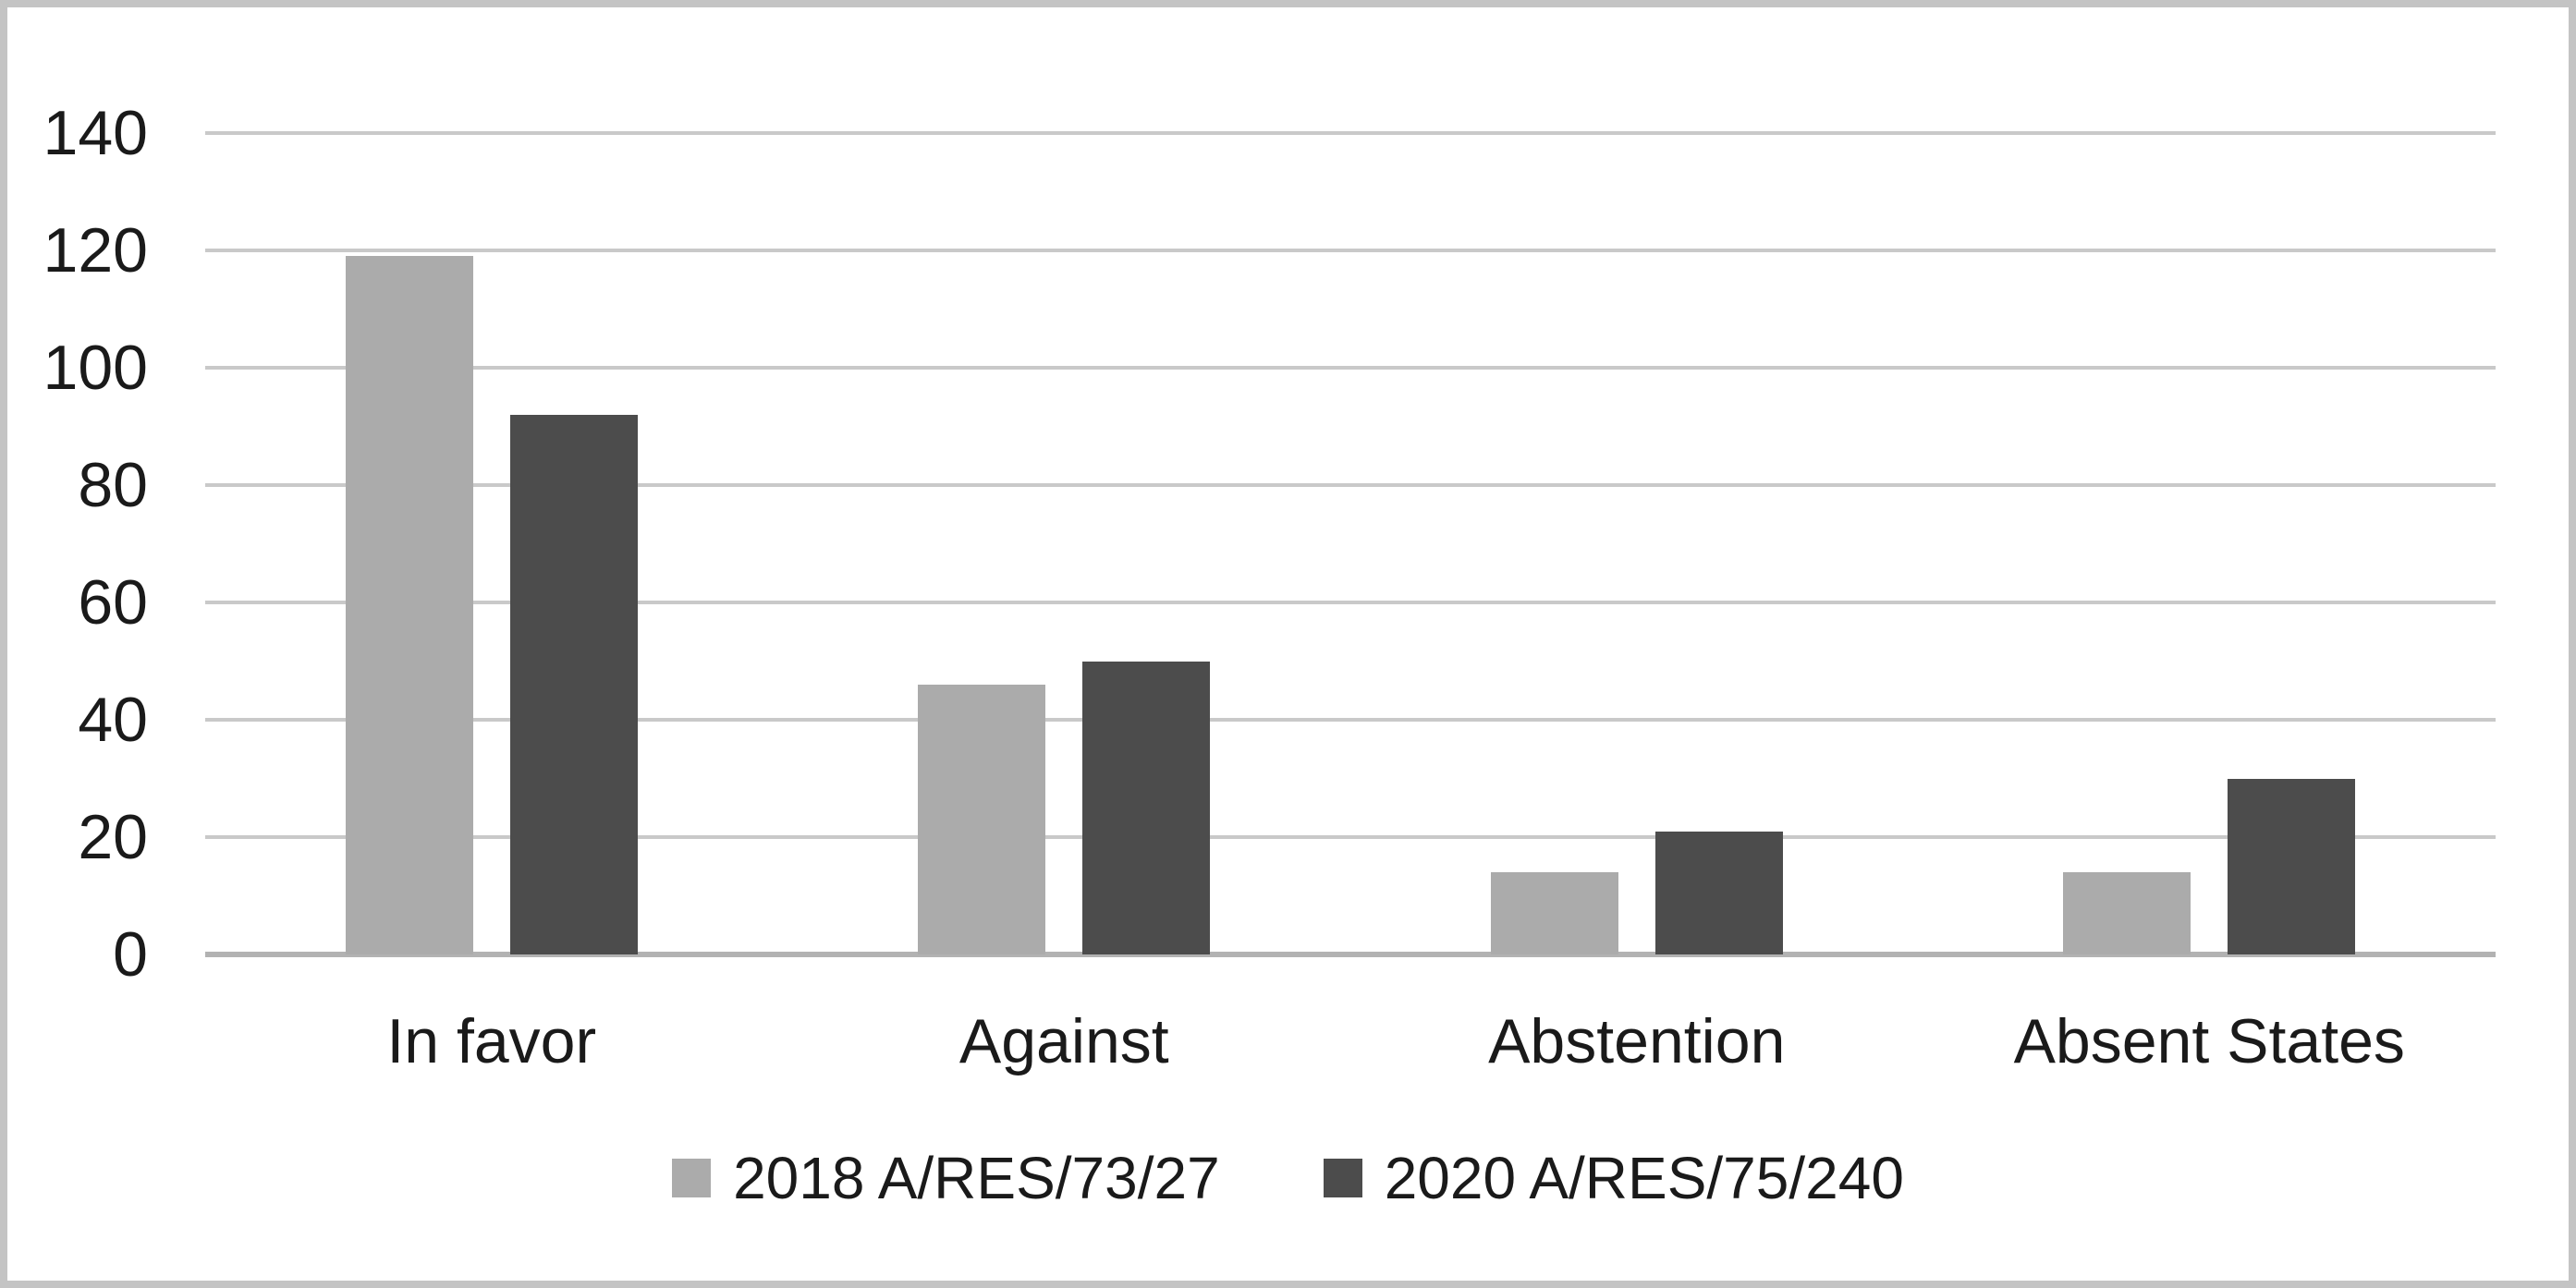  What do you see at coordinates (1644, 1178) in the screenshot?
I see `legend-label-2020: 2020 A/RES/75/240` at bounding box center [1644, 1178].